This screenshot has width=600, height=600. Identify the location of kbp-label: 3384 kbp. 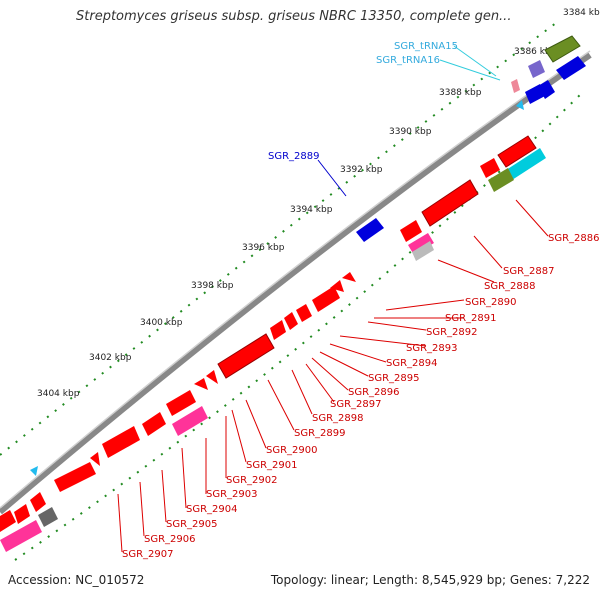
(581, 13).